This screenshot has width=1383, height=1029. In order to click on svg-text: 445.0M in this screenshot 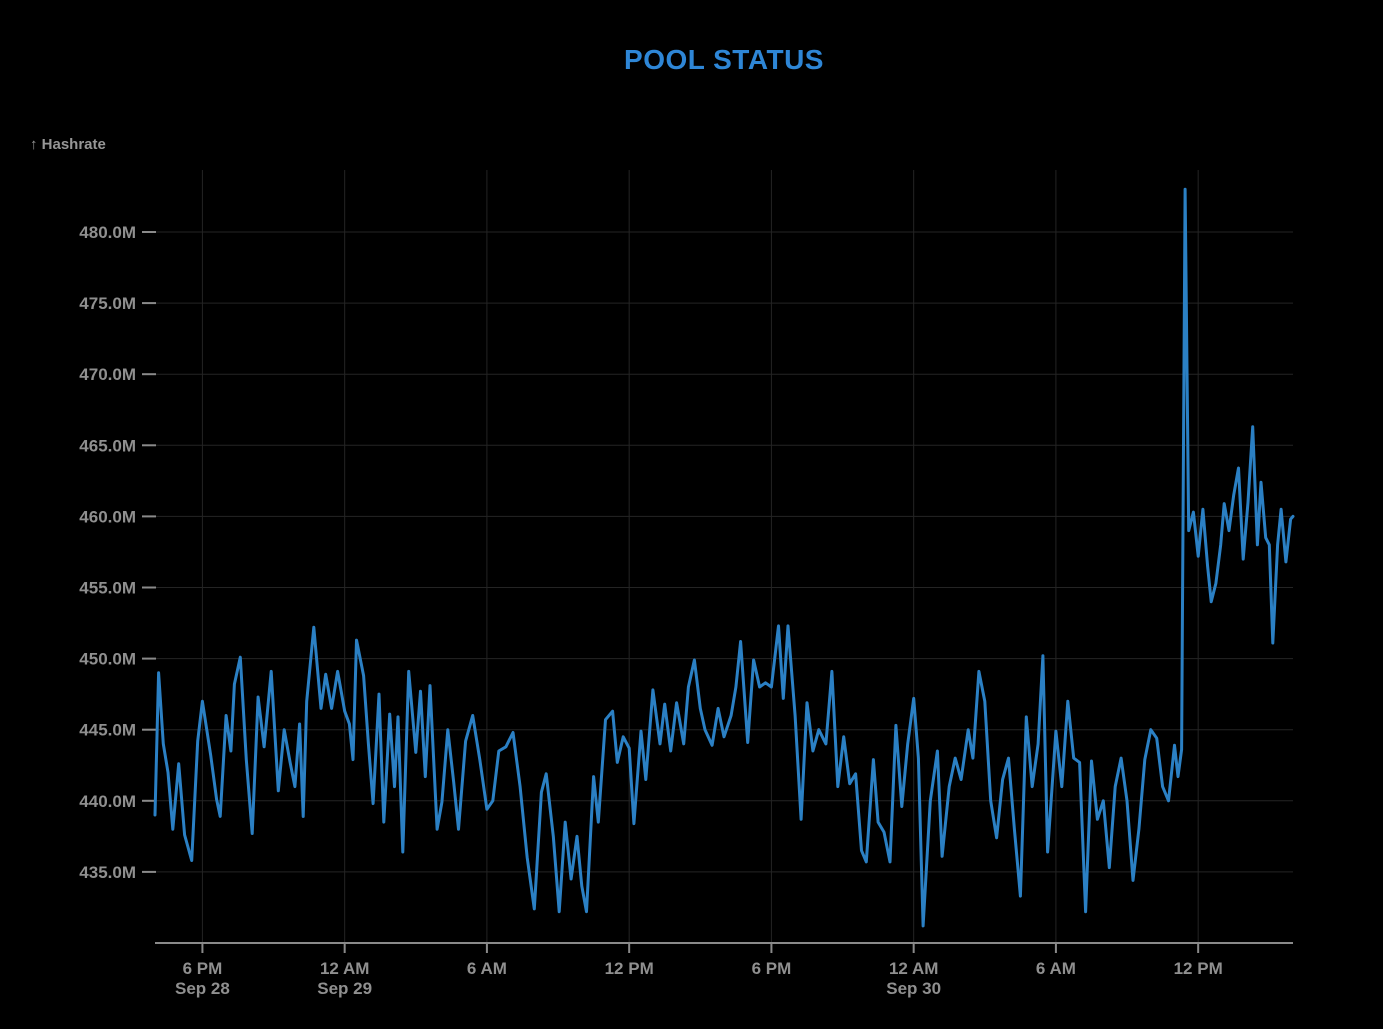, I will do `click(107, 730)`.